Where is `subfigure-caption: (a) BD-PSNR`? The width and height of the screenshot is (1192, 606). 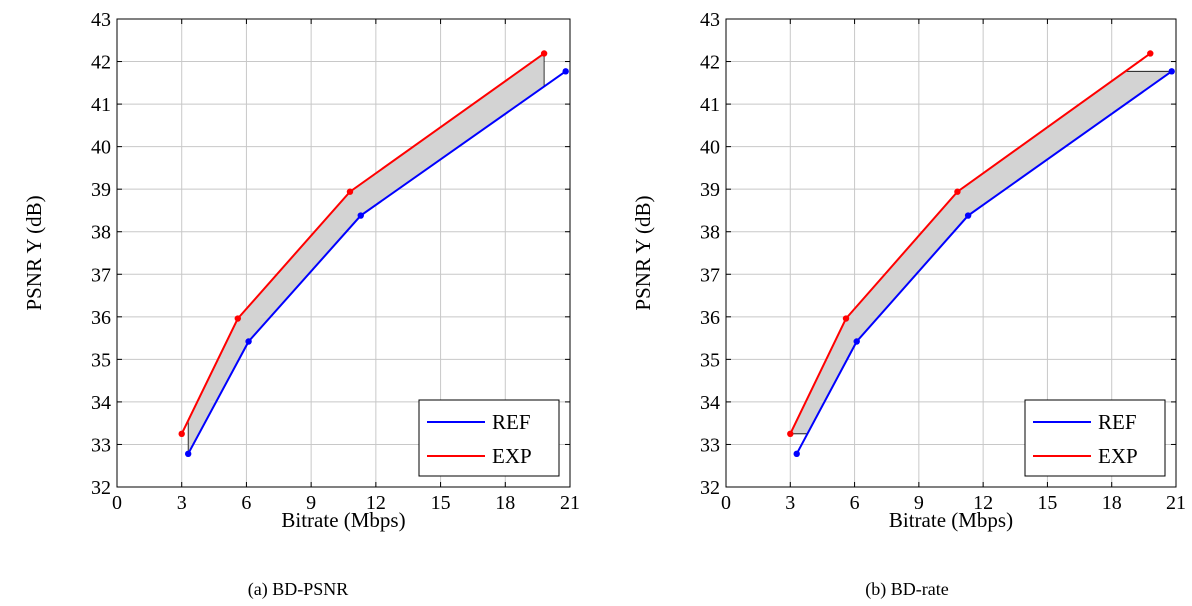
subfigure-caption: (a) BD-PSNR is located at coordinates (298, 589).